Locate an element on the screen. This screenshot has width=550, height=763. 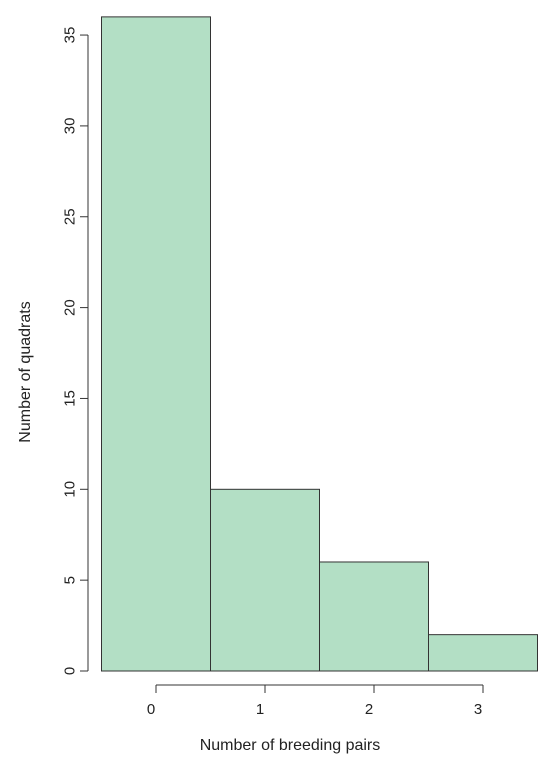
x-tick-label: 2 is located at coordinates (369, 709).